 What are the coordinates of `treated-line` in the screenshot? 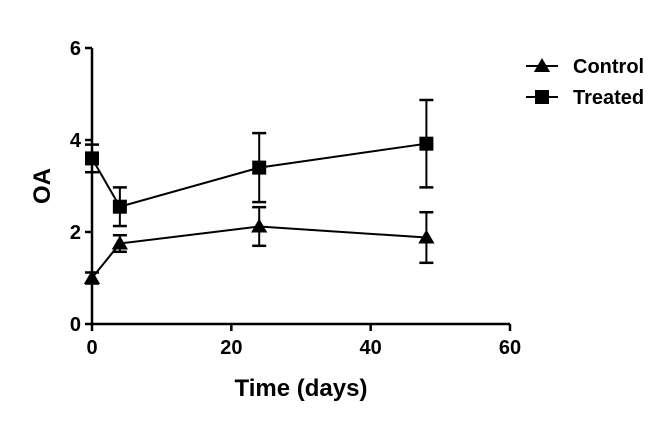 It's located at (259, 175).